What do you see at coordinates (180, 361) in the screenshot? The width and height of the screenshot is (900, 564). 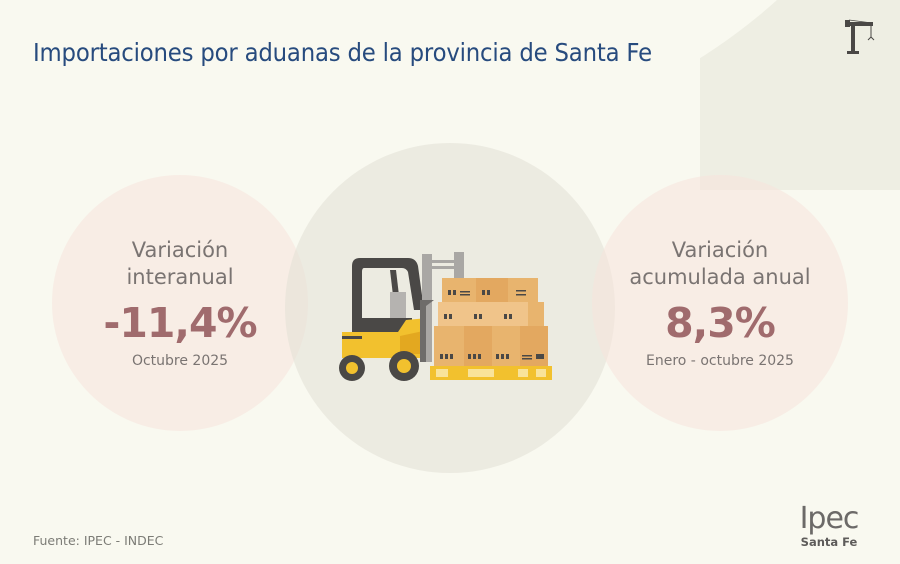 I see `stat-period: Octubre 2025` at bounding box center [180, 361].